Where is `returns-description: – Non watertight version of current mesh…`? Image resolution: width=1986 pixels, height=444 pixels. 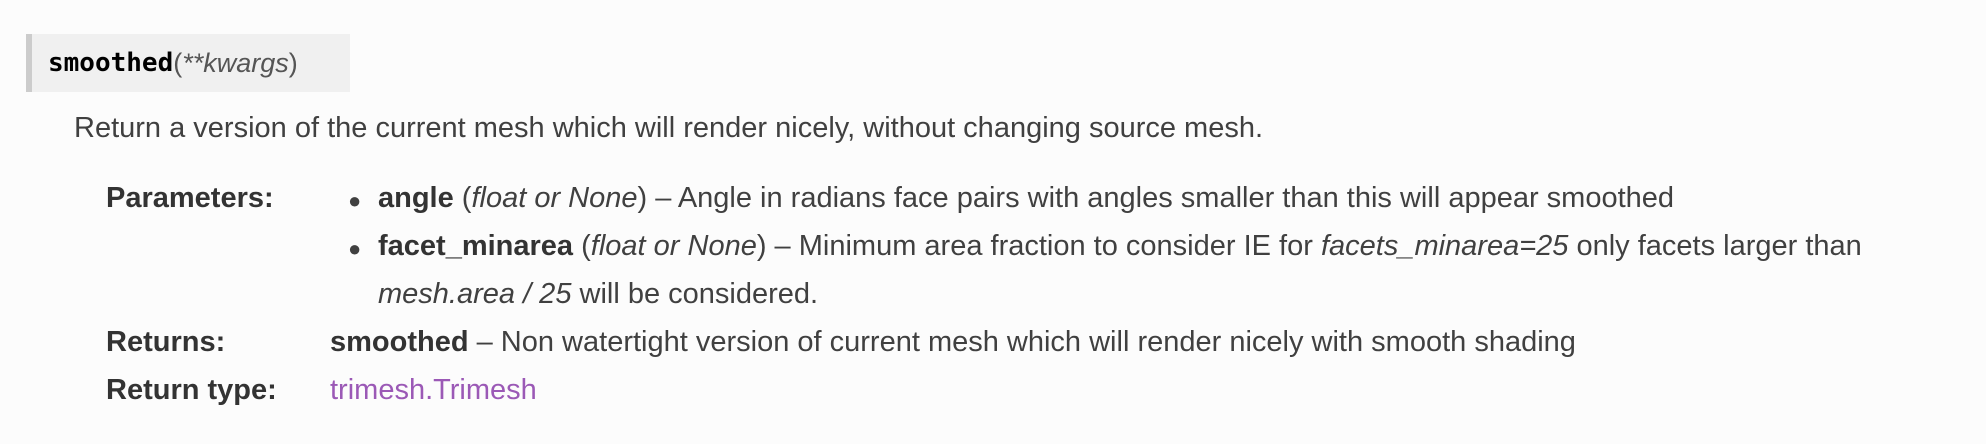 returns-description: – Non watertight version of current mesh… is located at coordinates (1022, 342).